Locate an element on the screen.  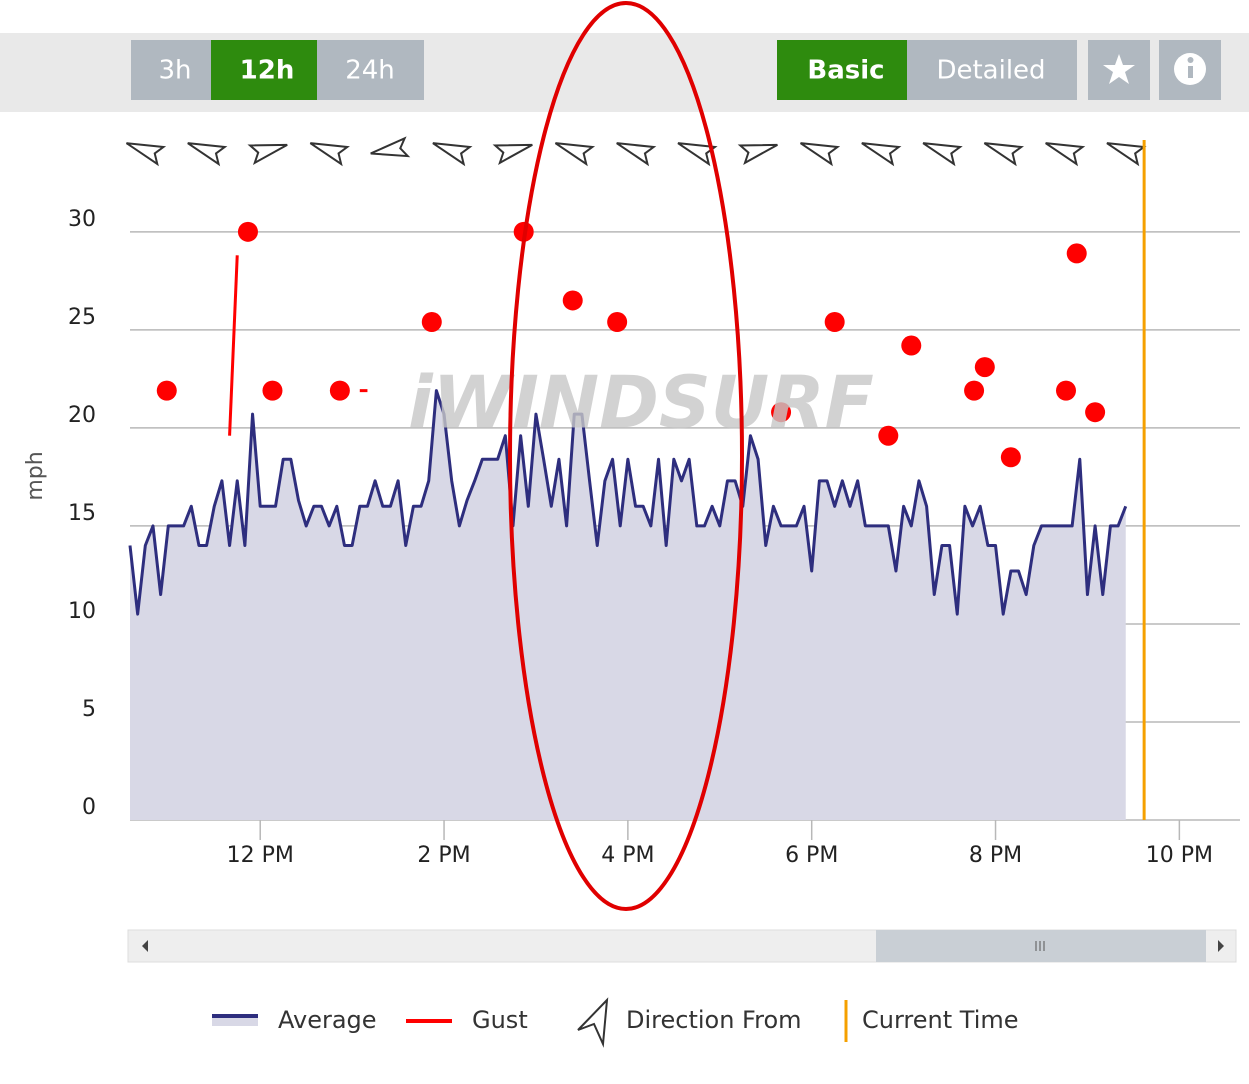
grip is located at coordinates (1040, 946).